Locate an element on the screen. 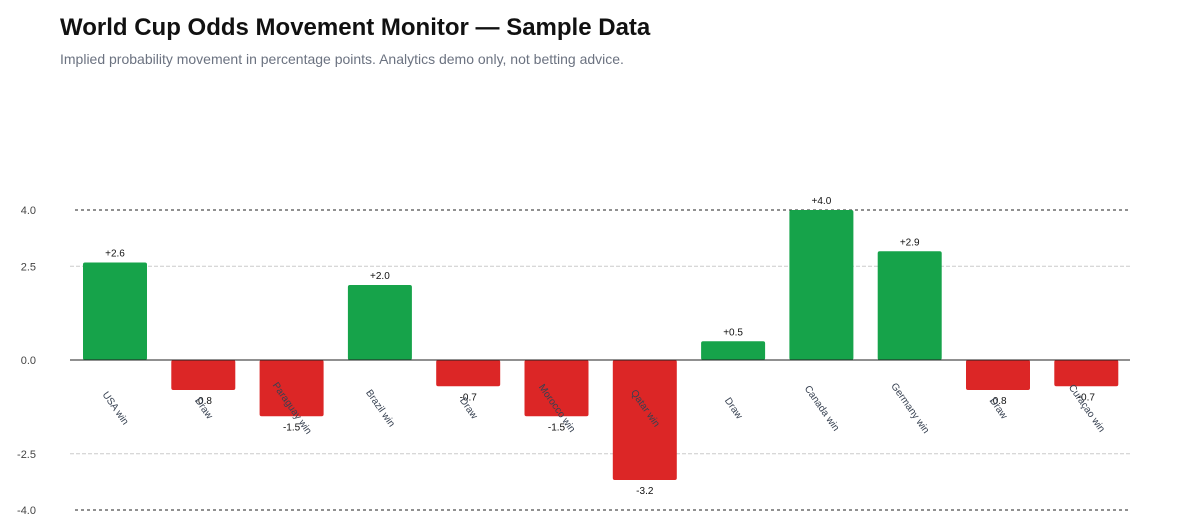 The width and height of the screenshot is (1200, 520). category-label: USA win is located at coordinates (115, 408).